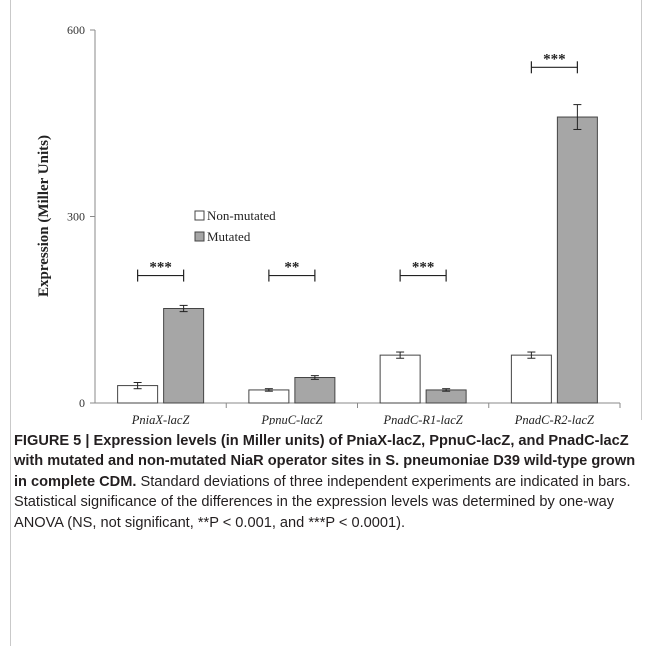  Describe the element at coordinates (229, 236) in the screenshot. I see `legend-label: Mutated` at that location.